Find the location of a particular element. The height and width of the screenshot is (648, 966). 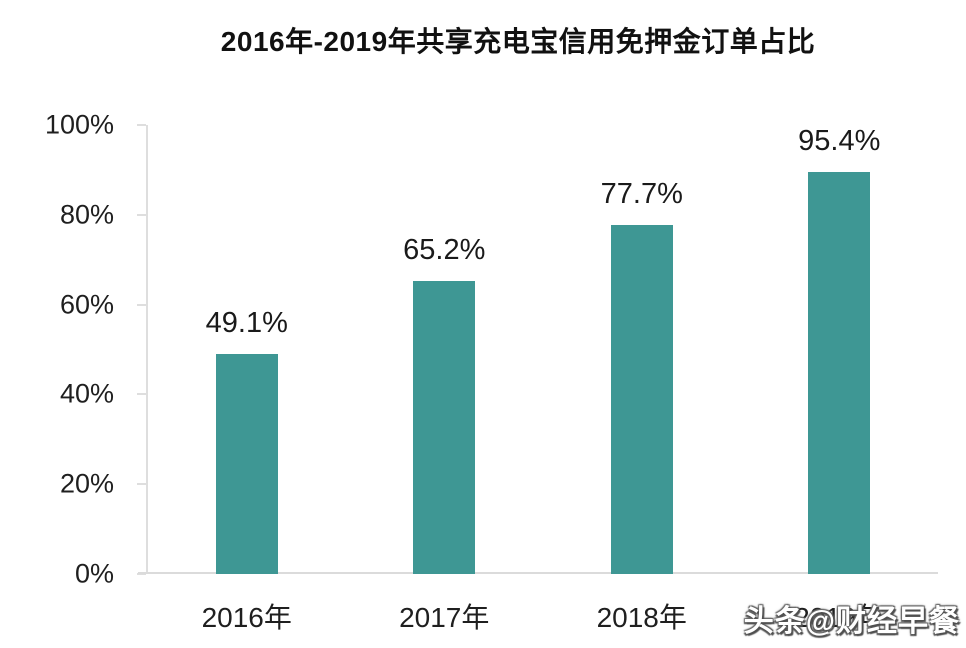

y-tick-label: 60% is located at coordinates (86, 304).